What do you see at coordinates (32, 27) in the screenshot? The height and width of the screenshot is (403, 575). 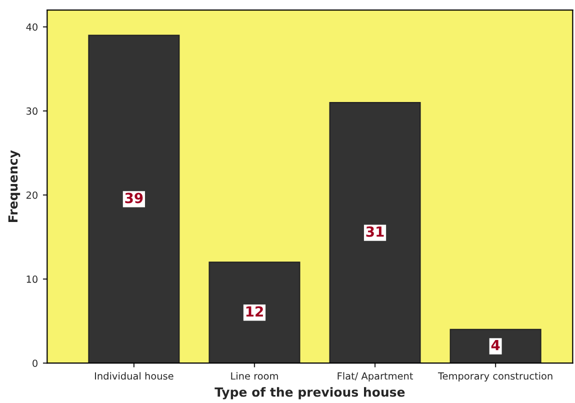 I see `y-tick-label: 40` at bounding box center [32, 27].